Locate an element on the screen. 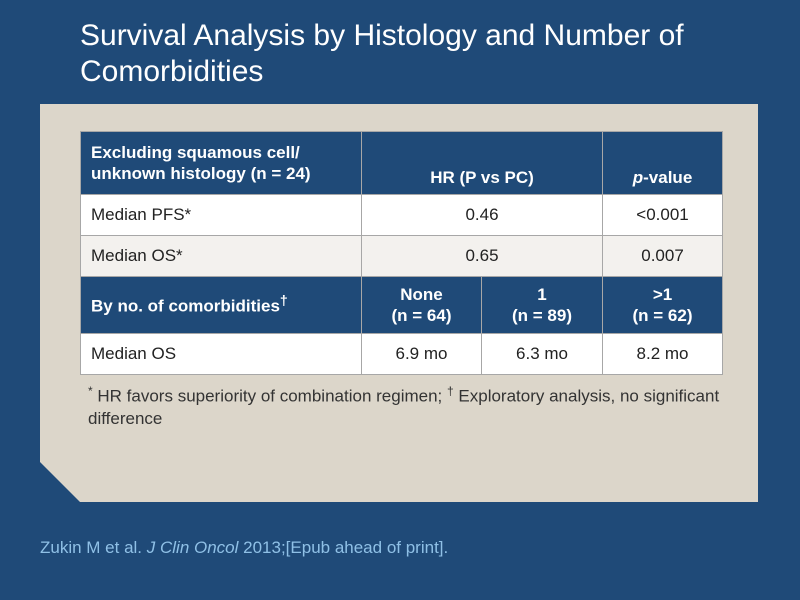 This screenshot has width=800, height=600. table-row: Median OS 6.9 mo 6.3 mo 8.2 mo is located at coordinates (402, 354).